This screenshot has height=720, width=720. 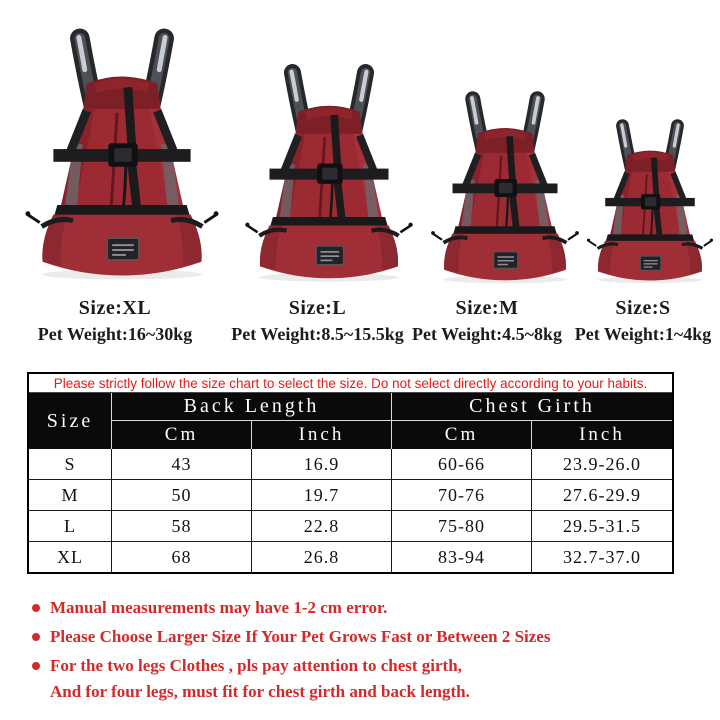 I want to click on col-header-chest-girth: Chest Girth, so click(x=532, y=407).